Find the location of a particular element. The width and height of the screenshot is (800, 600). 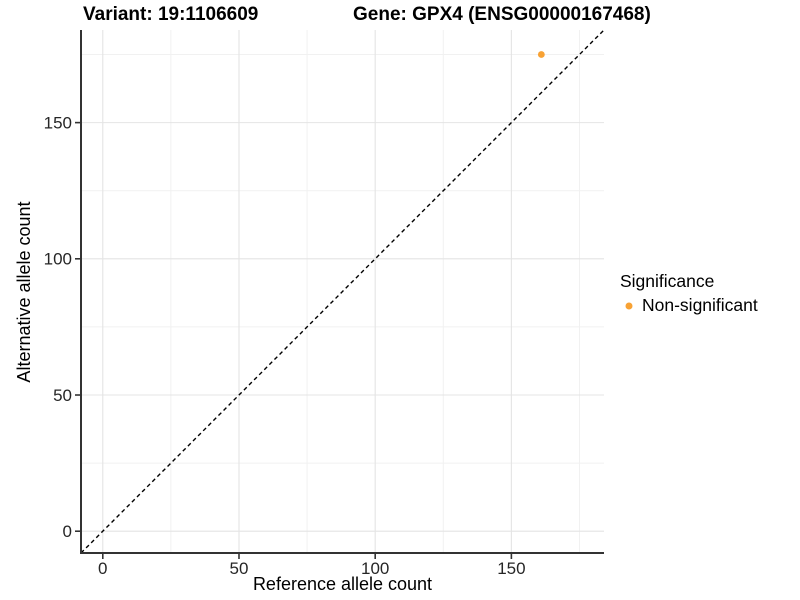

y-tick-label: 150 is located at coordinates (58, 122).